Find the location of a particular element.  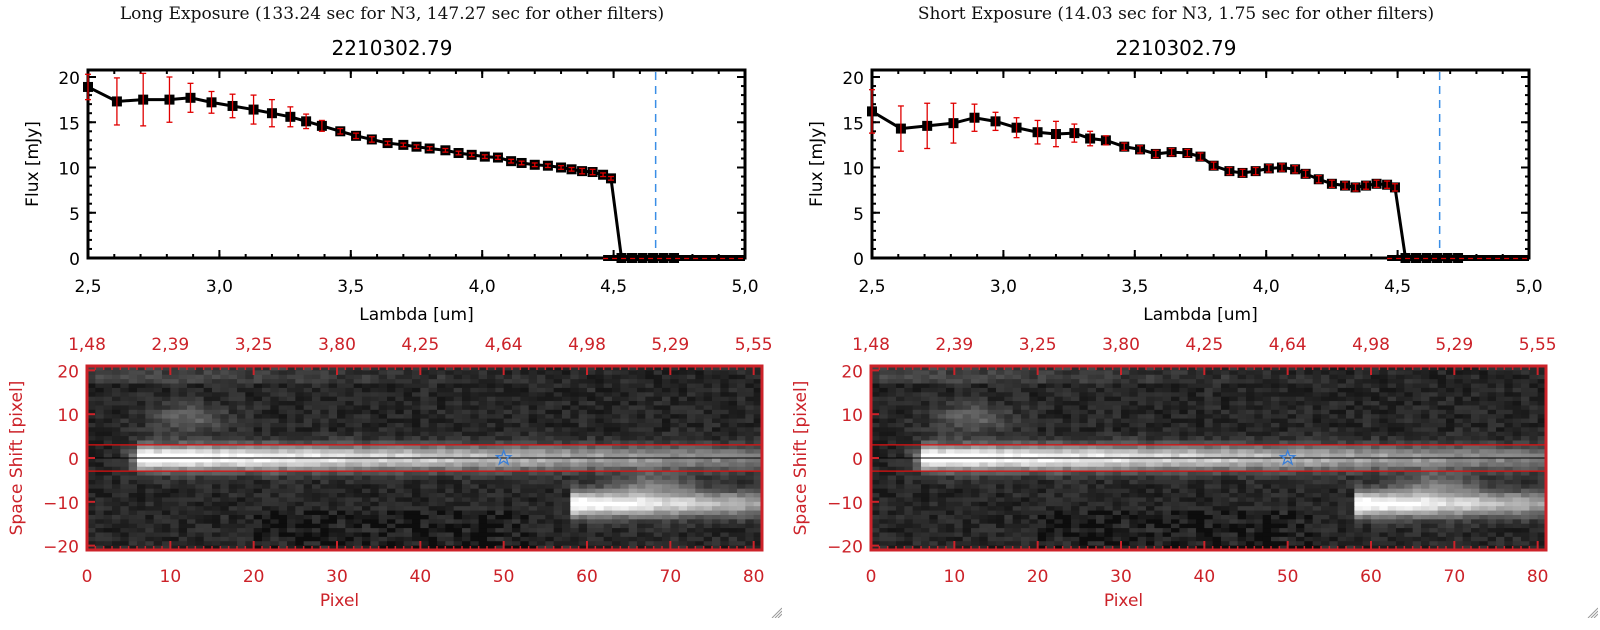

top-tick-label: 3,80 is located at coordinates (337, 345).